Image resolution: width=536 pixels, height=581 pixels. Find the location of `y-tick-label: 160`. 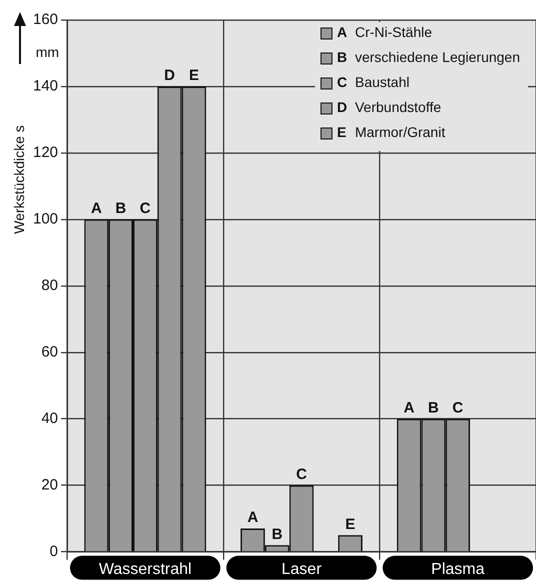

y-tick-label: 160 is located at coordinates (45, 19).